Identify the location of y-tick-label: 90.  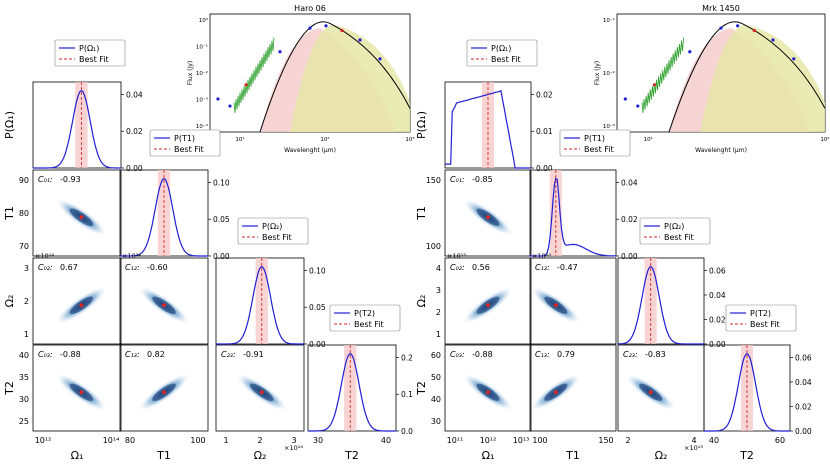
(24, 180).